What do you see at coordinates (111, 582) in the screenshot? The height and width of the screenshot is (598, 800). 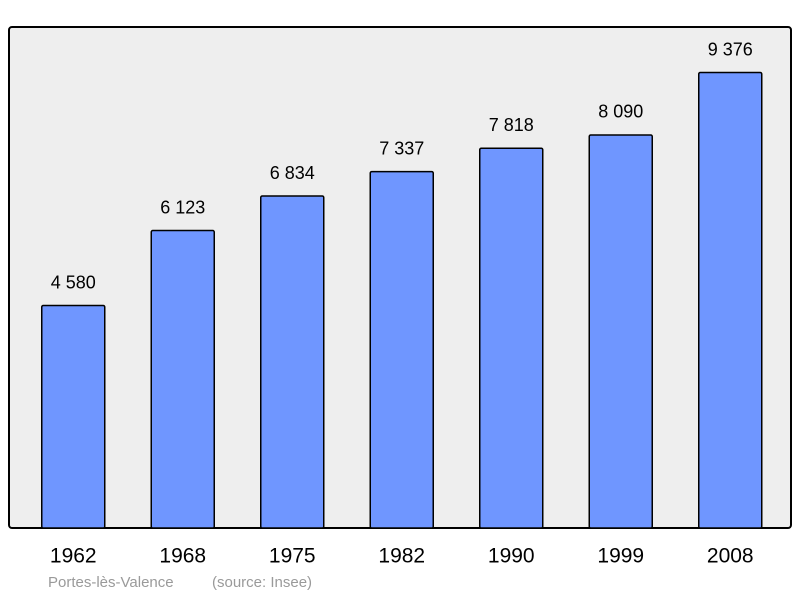 I see `place-name: Portes-lès-Valence` at bounding box center [111, 582].